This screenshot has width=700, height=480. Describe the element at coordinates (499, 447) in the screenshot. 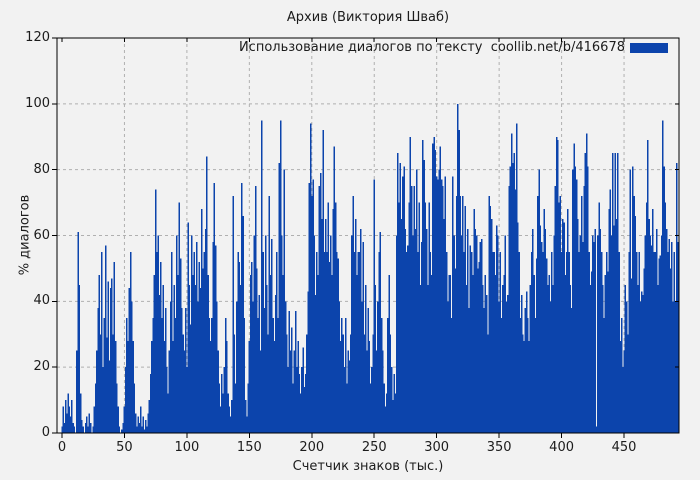

I see `x-tick-label: 350` at that location.